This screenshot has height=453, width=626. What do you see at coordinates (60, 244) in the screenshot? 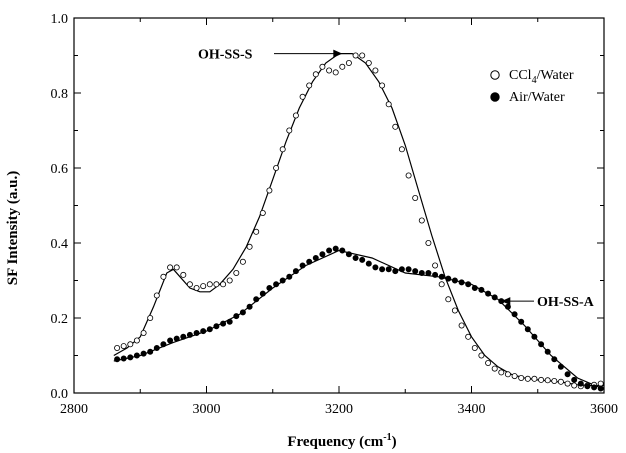
I see `y-tick-label: 0.4` at bounding box center [60, 244].